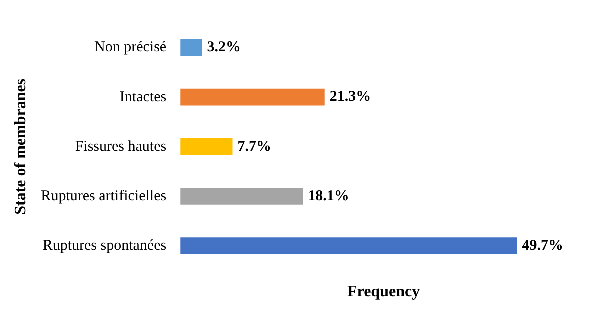 The width and height of the screenshot is (605, 320). I want to click on data-label: 21.3%, so click(351, 97).